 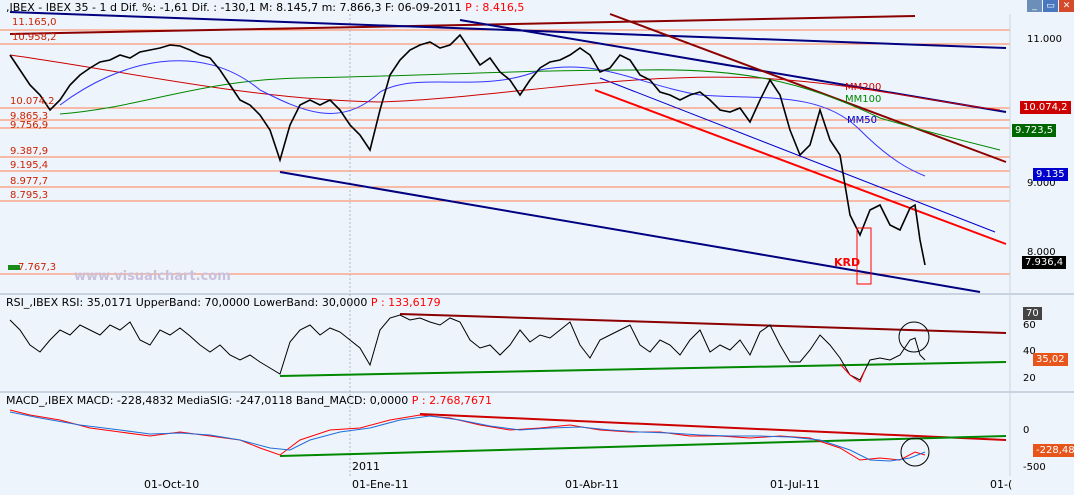 I want to click on x-axis-label: 01-Ene-11, so click(x=380, y=484).